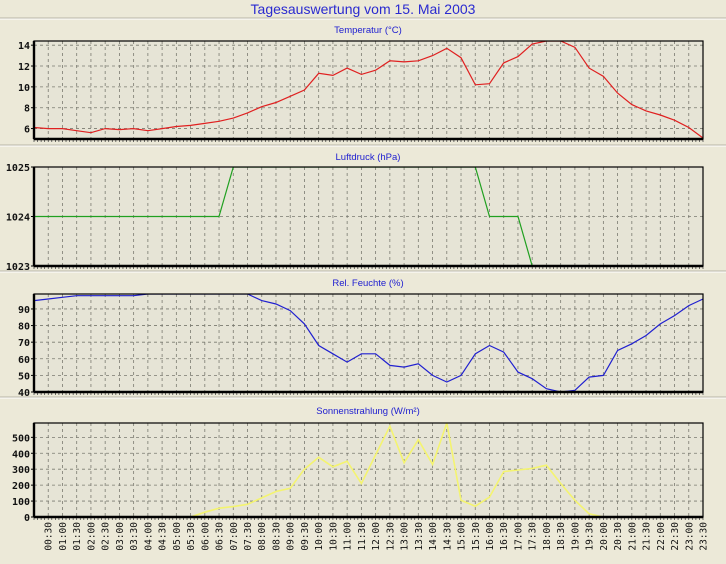 This screenshot has height=564, width=726. Describe the element at coordinates (276, 536) in the screenshot. I see `x-tick-label: 08:30` at that location.